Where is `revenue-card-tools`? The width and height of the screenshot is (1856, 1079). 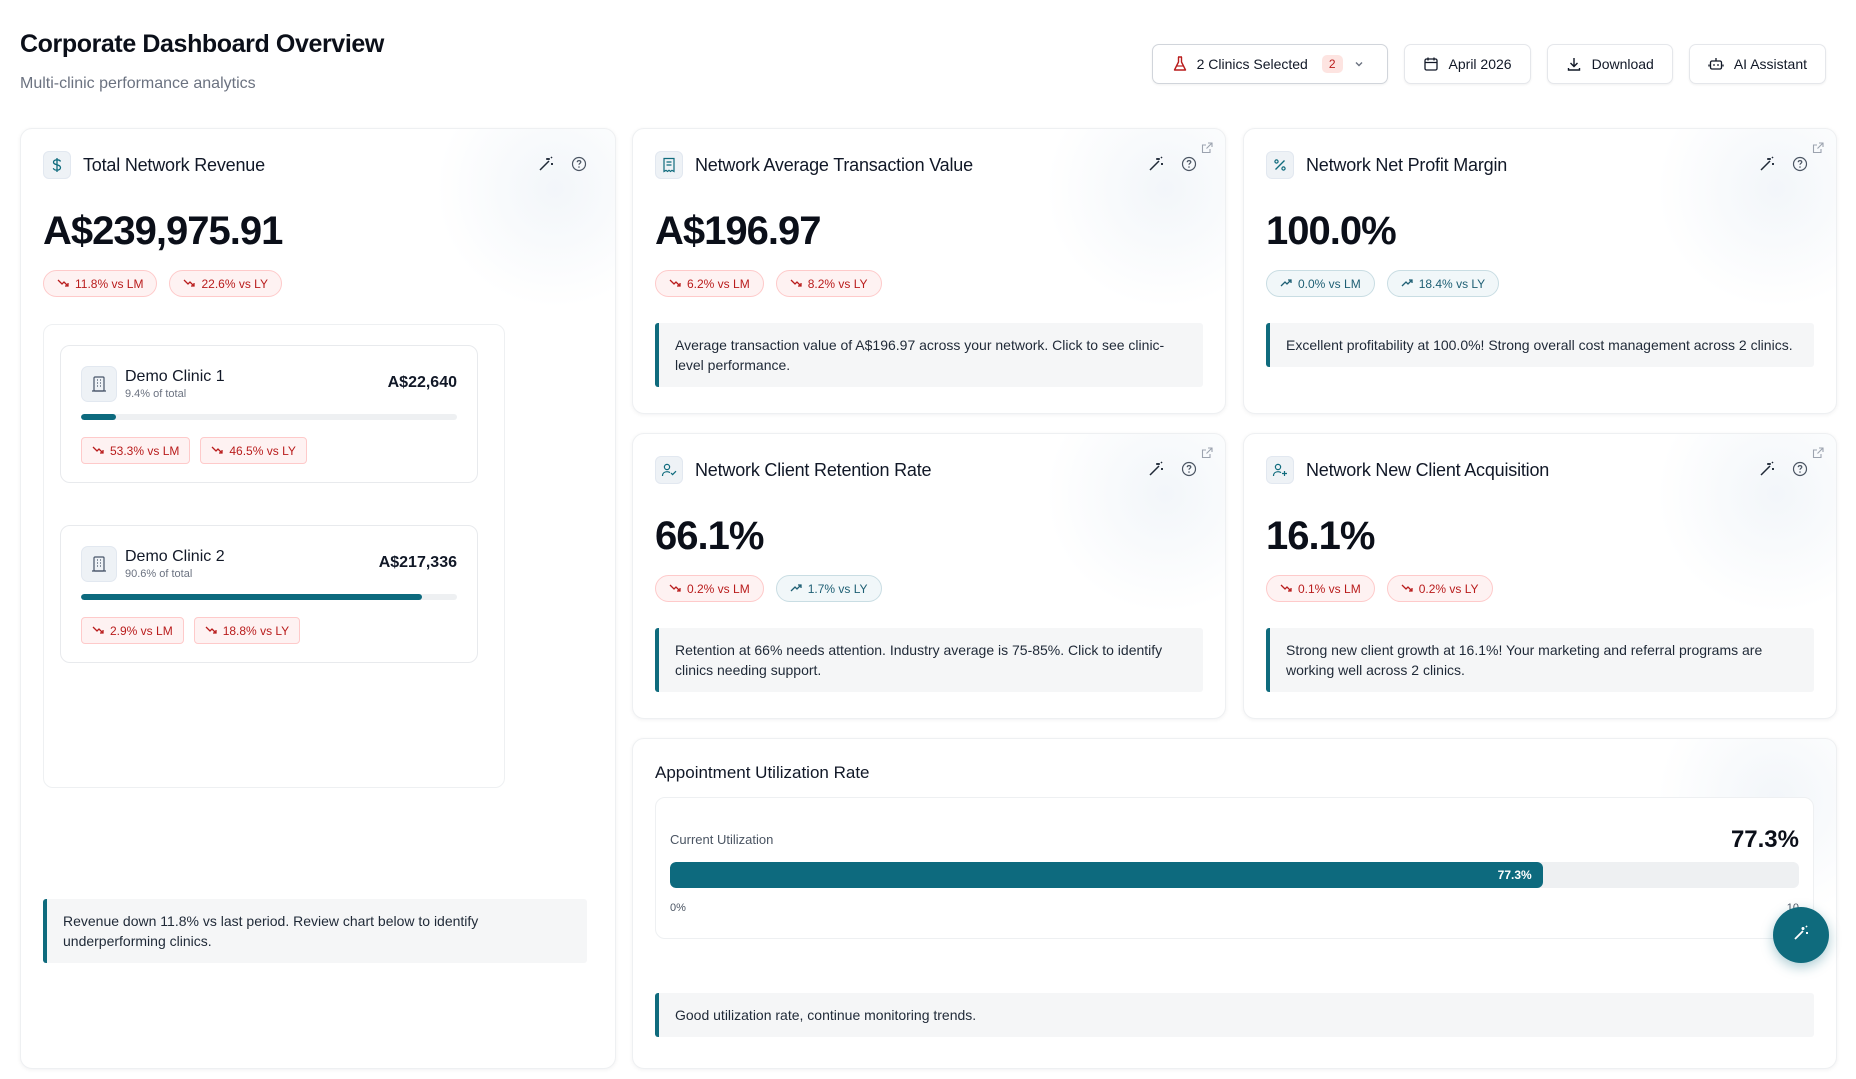 revenue-card-tools is located at coordinates (562, 166).